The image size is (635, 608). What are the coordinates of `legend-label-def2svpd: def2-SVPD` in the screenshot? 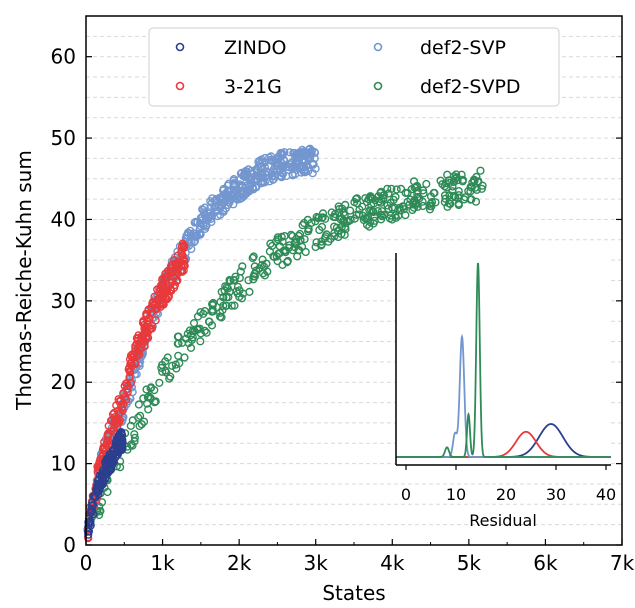 It's located at (470, 87).